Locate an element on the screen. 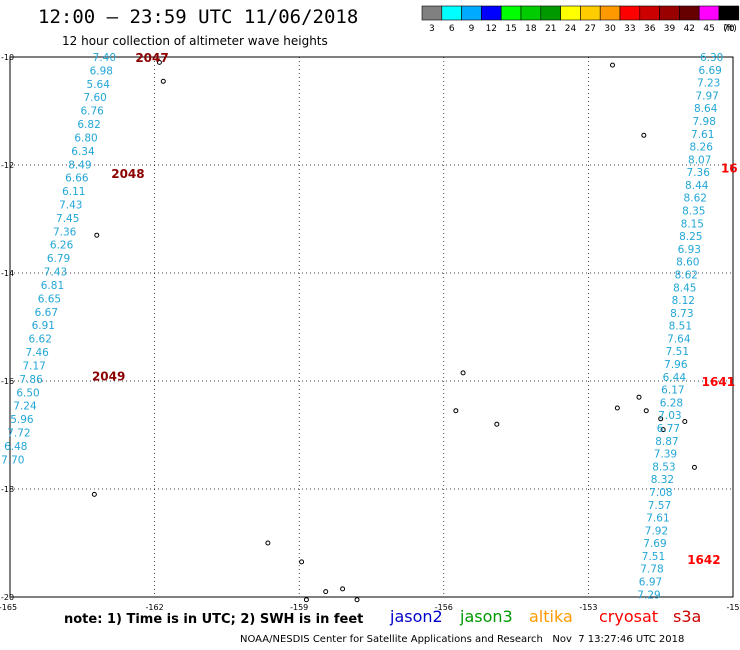 The image size is (740, 650). wave-height-value: 7.92 is located at coordinates (656, 531).